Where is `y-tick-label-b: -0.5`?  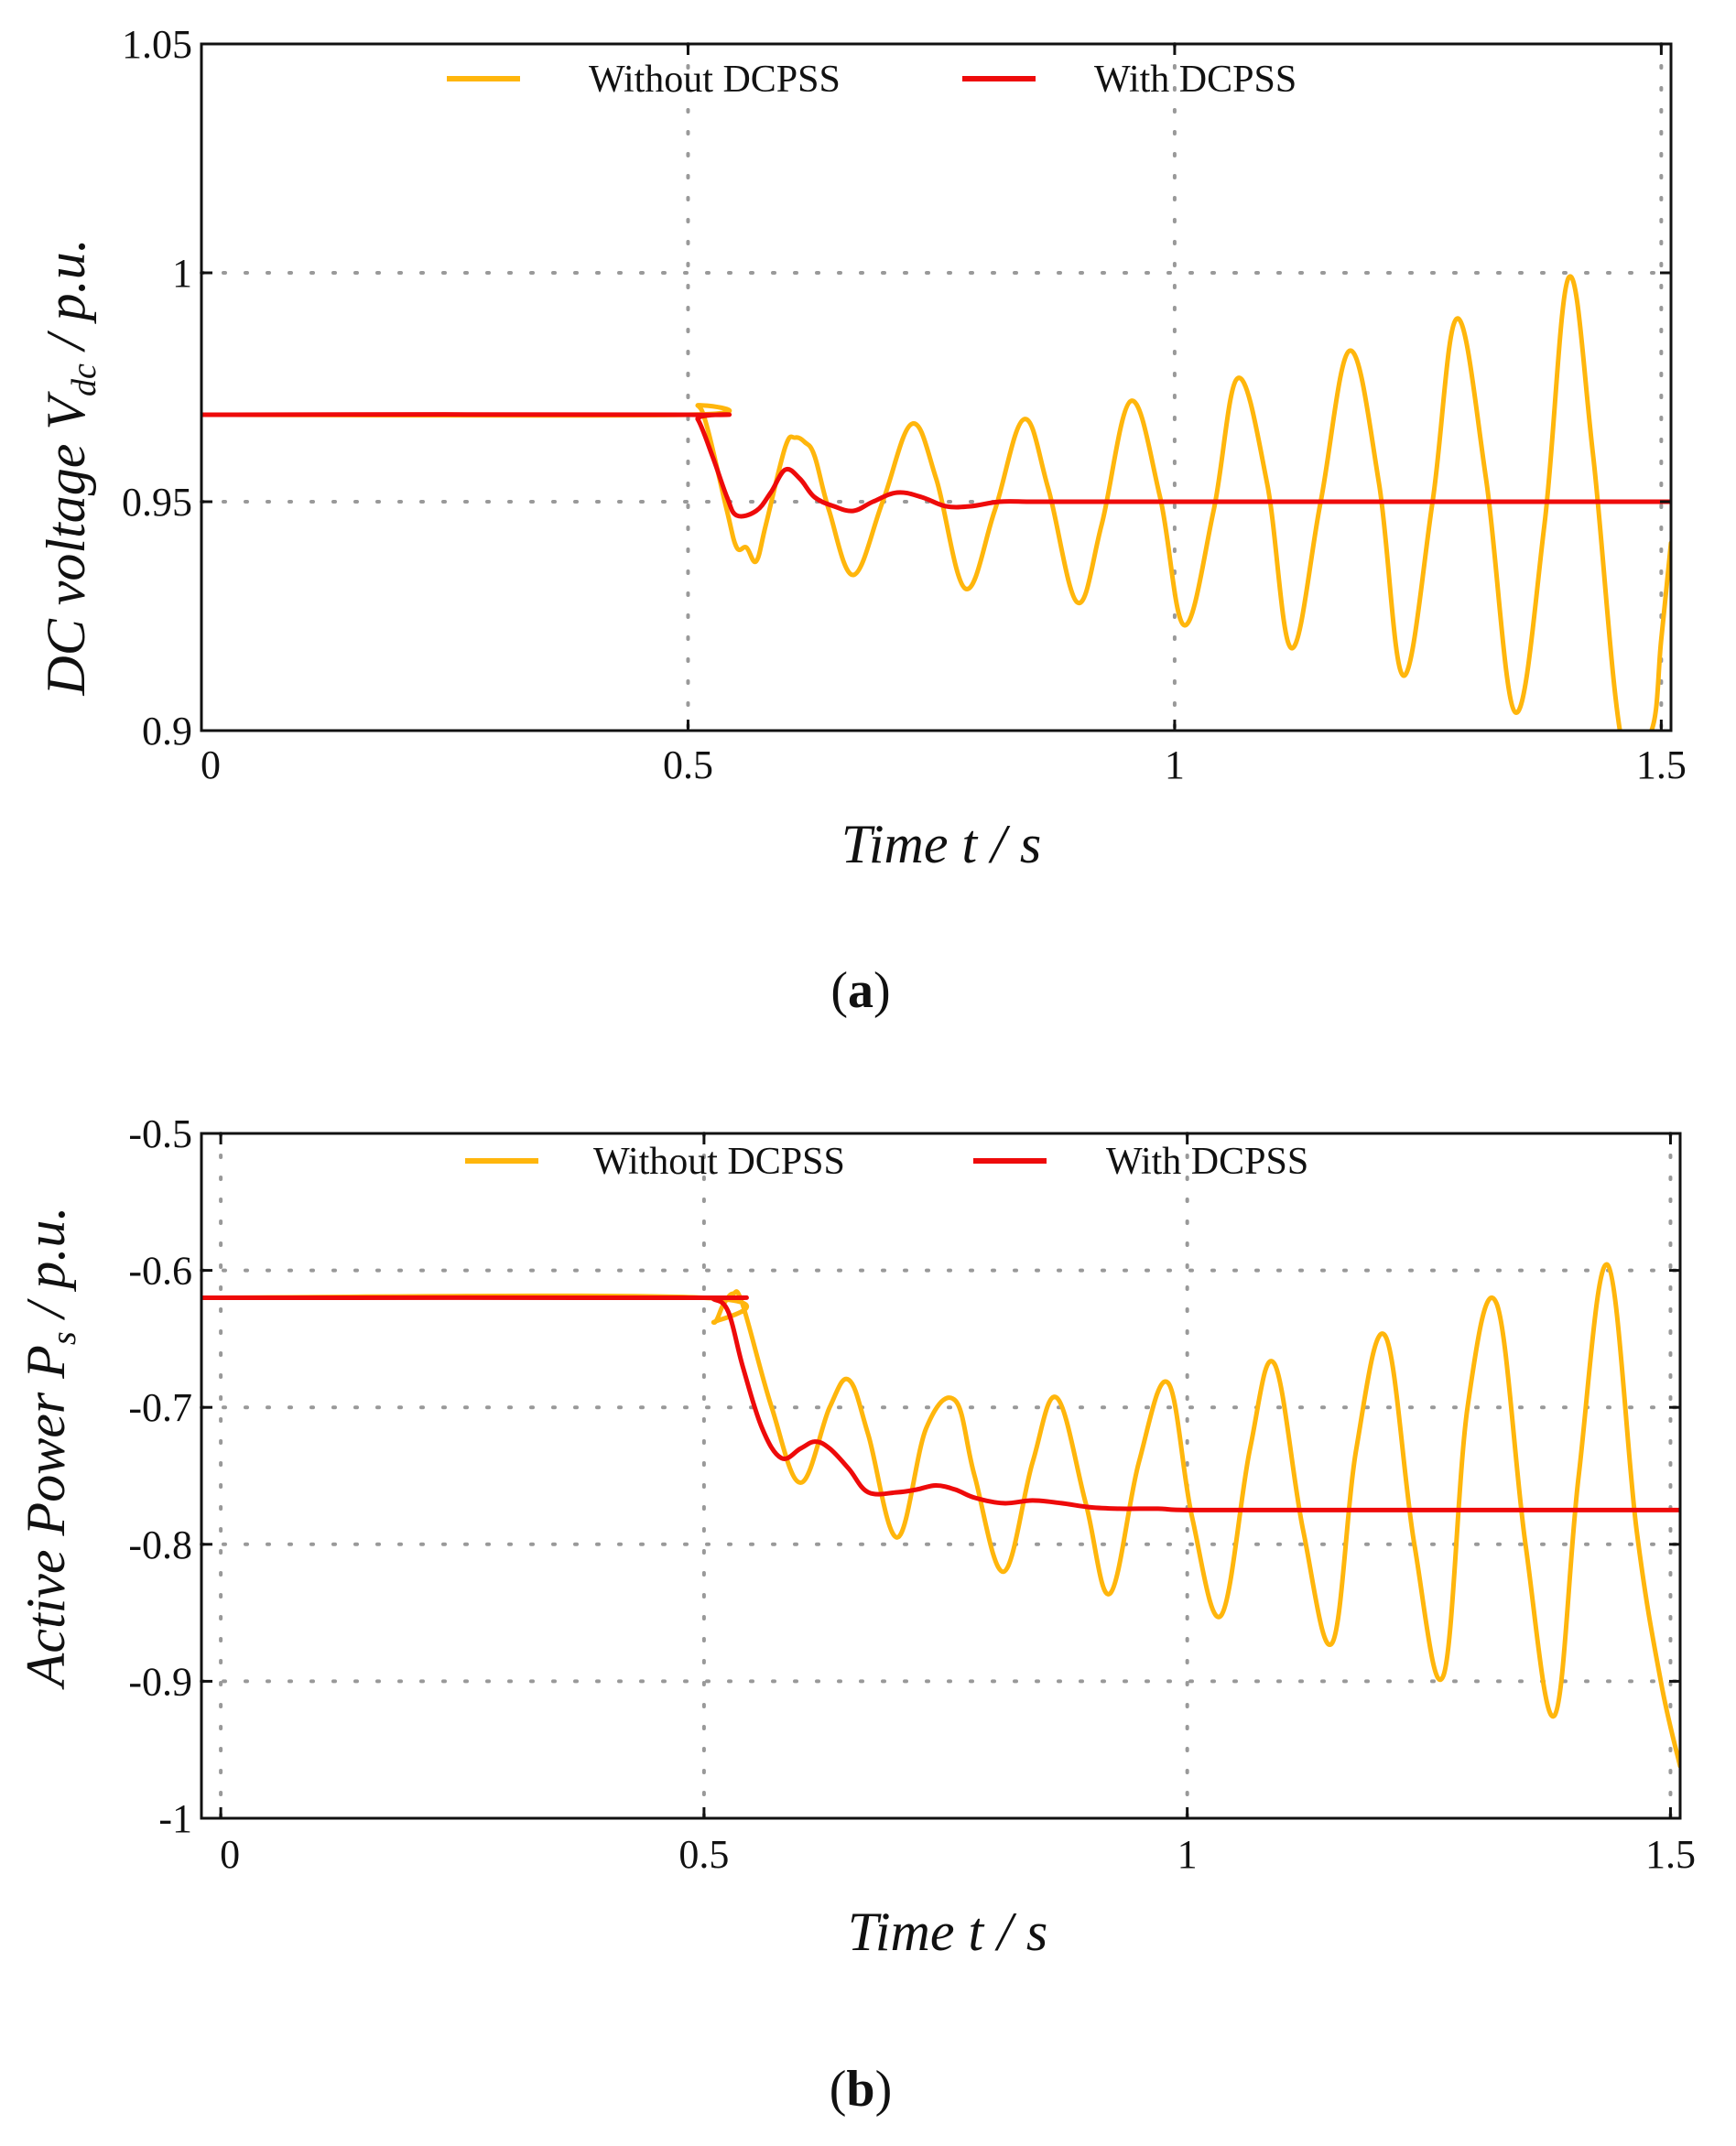 y-tick-label-b: -0.5 is located at coordinates (160, 1133).